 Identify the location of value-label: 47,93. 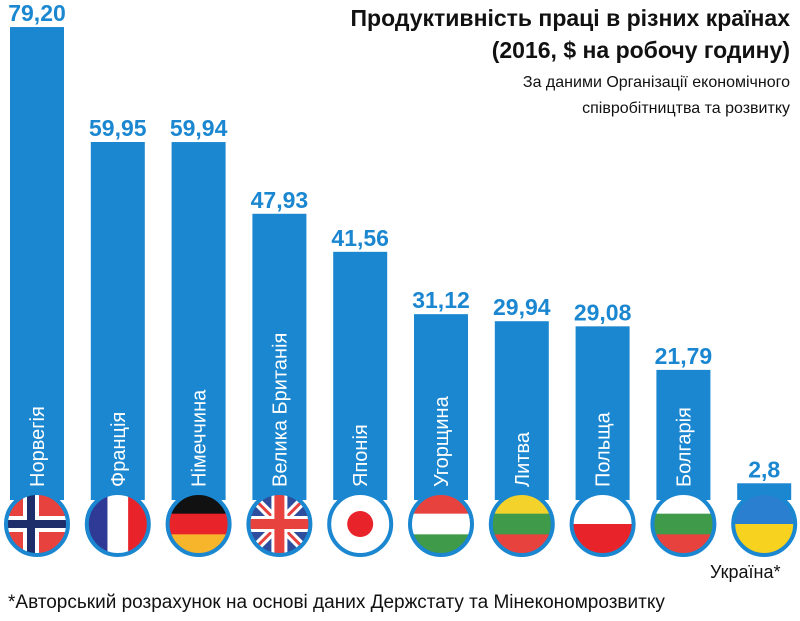
(280, 200).